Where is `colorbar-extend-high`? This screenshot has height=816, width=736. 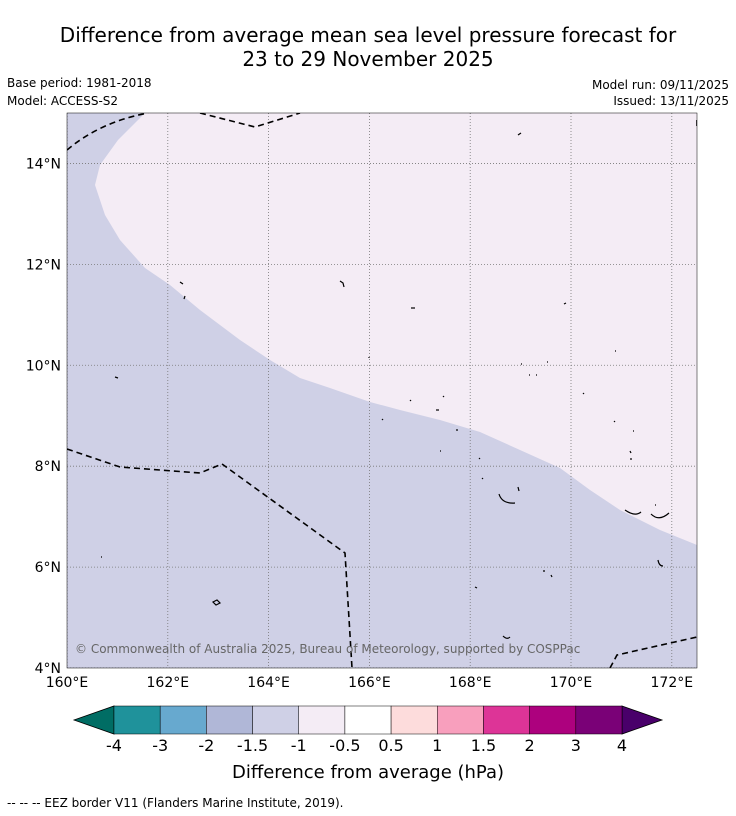 colorbar-extend-high is located at coordinates (642, 720).